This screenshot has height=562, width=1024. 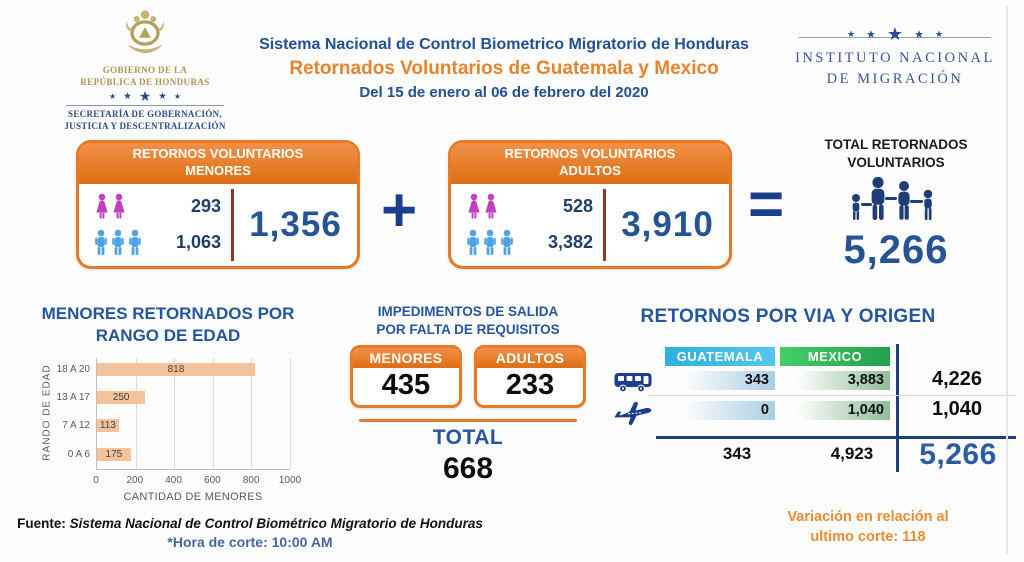 I want to click on cell-bus-guatemala: 343, so click(x=729, y=380).